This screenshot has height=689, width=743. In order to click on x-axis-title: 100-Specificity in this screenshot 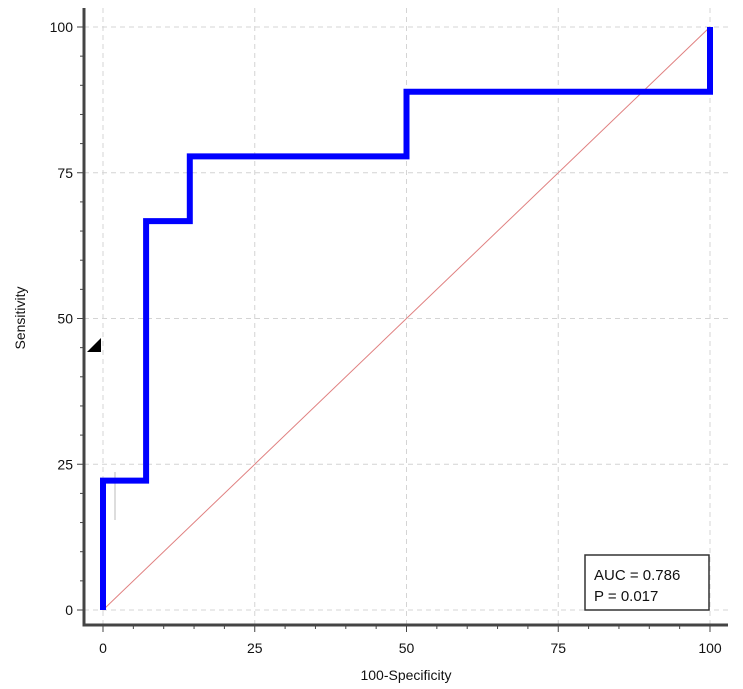, I will do `click(405, 675)`.